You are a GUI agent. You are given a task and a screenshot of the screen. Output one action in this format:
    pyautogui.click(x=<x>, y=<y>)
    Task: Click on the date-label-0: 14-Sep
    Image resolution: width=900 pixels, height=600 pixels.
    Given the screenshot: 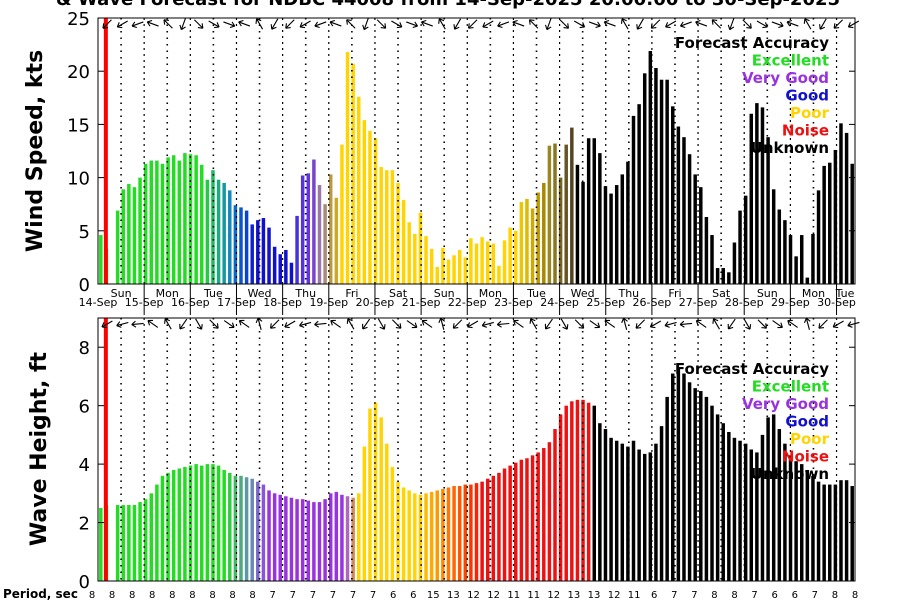 What is the action you would take?
    pyautogui.click(x=98, y=302)
    